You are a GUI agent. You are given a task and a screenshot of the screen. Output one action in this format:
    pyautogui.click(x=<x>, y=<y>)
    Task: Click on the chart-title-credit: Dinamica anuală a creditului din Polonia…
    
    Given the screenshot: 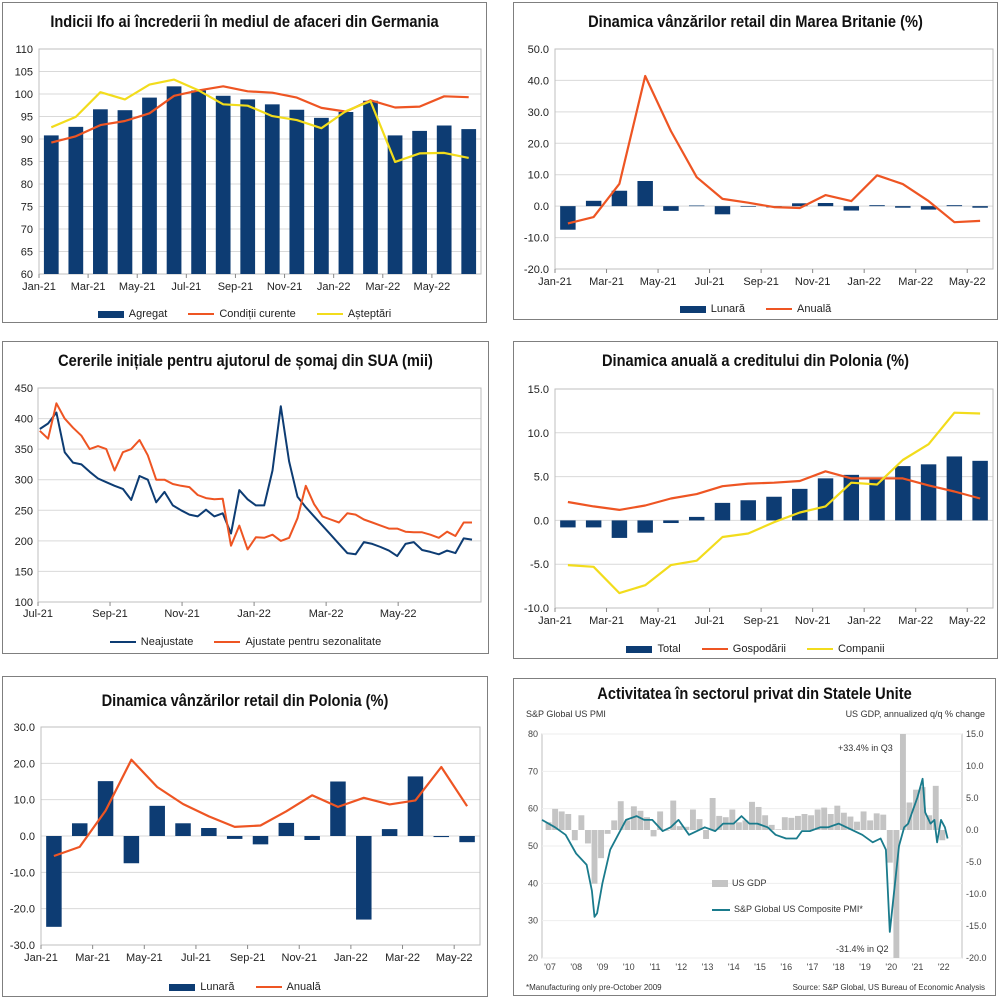 What is the action you would take?
    pyautogui.click(x=755, y=360)
    